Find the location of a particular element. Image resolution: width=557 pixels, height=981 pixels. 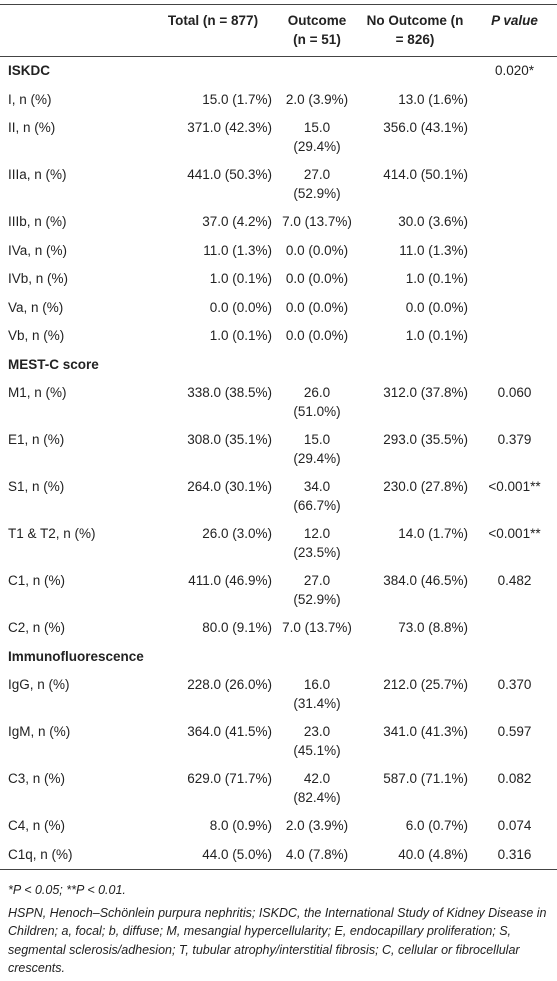

cell: 0.597 is located at coordinates (514, 731).